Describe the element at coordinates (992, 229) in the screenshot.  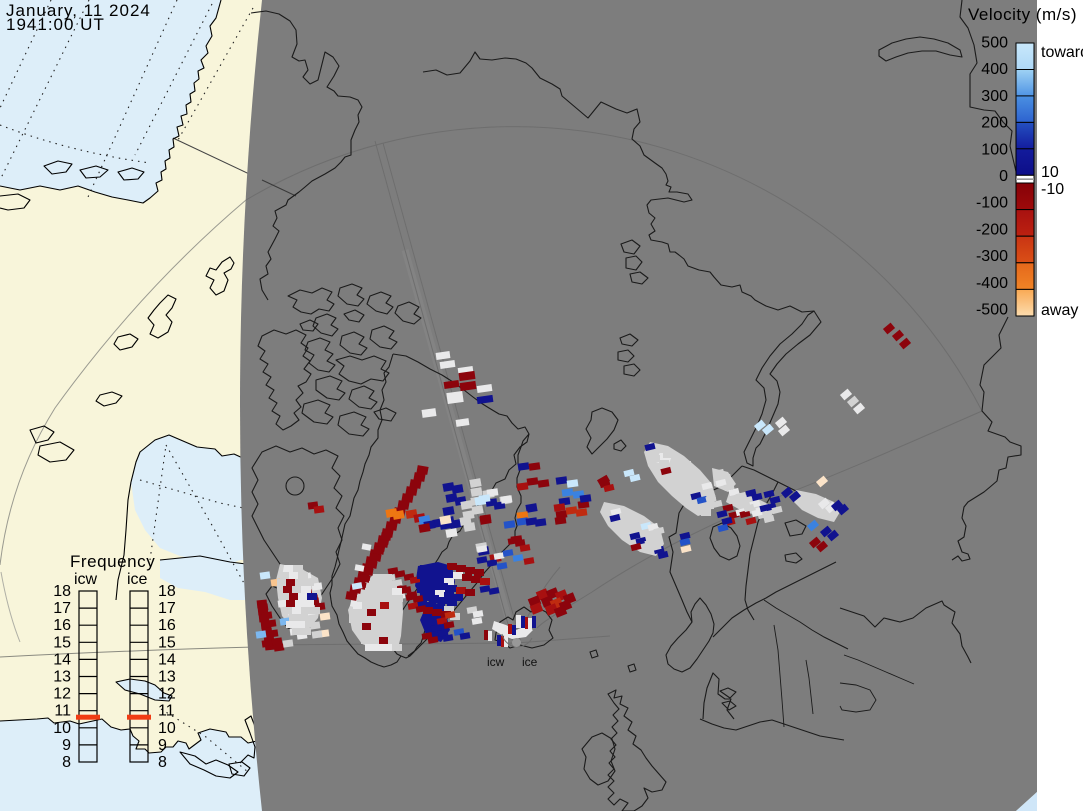
I see `svg-text: -200` at that location.